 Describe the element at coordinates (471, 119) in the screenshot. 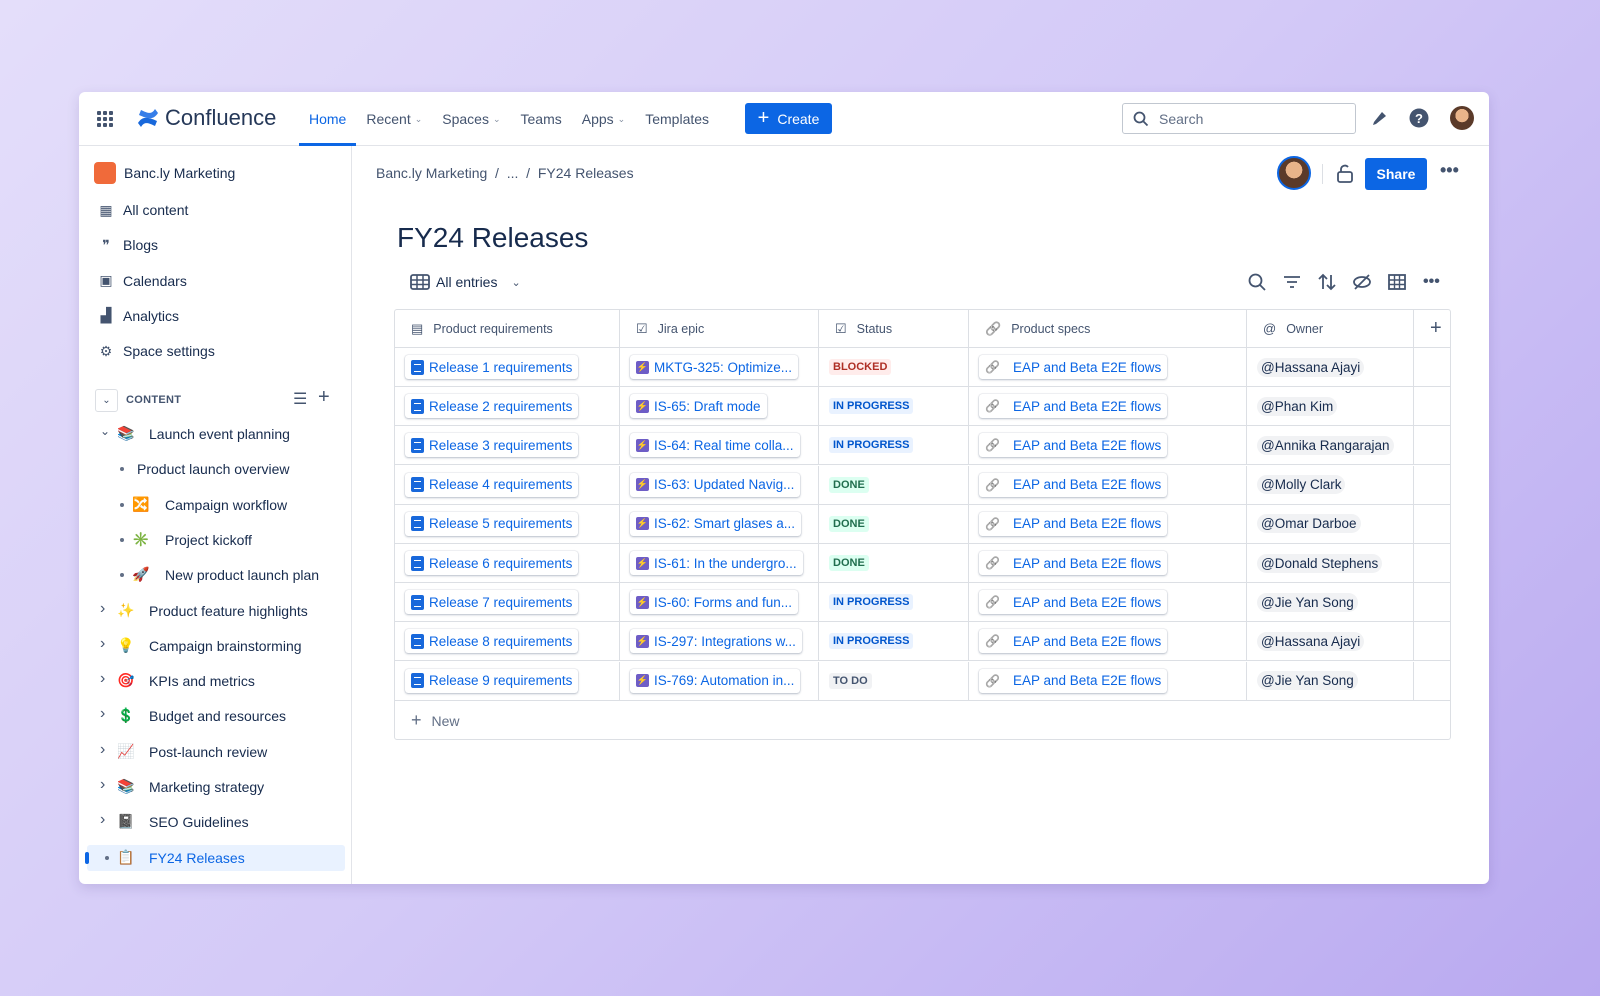

I see `nav-spaces: Spaces ⌄` at that location.